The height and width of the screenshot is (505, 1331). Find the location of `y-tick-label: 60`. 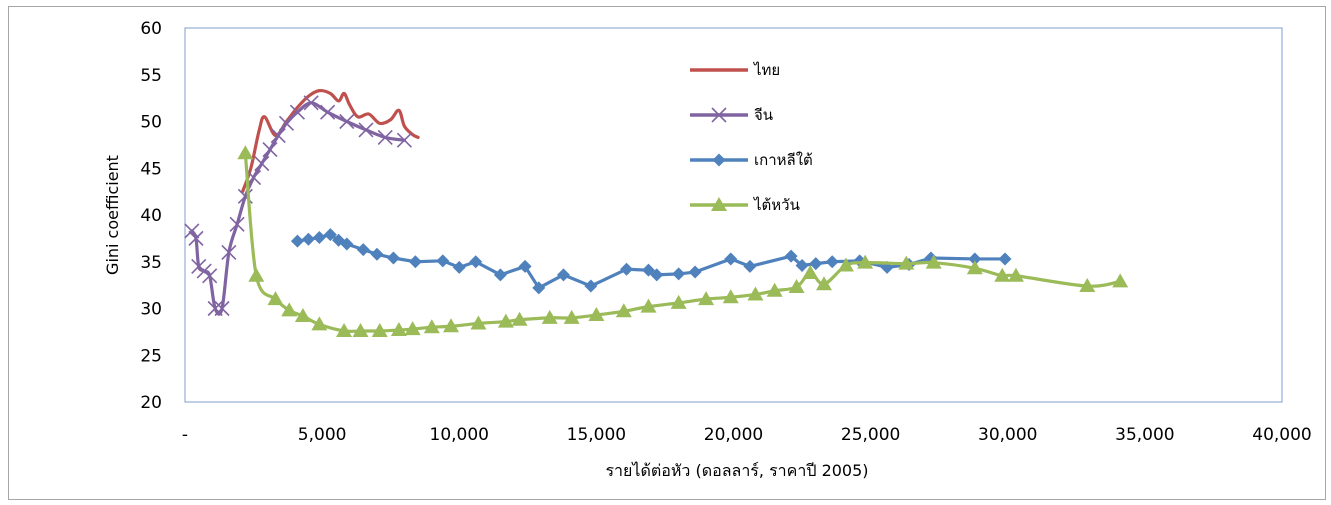

y-tick-label: 60 is located at coordinates (151, 29).